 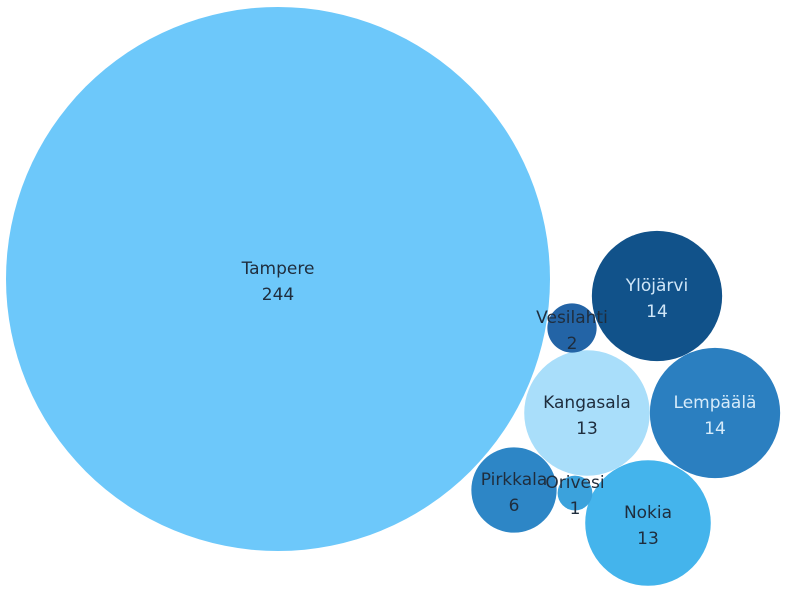 I want to click on bubble-name-label: Nokia, so click(x=648, y=513).